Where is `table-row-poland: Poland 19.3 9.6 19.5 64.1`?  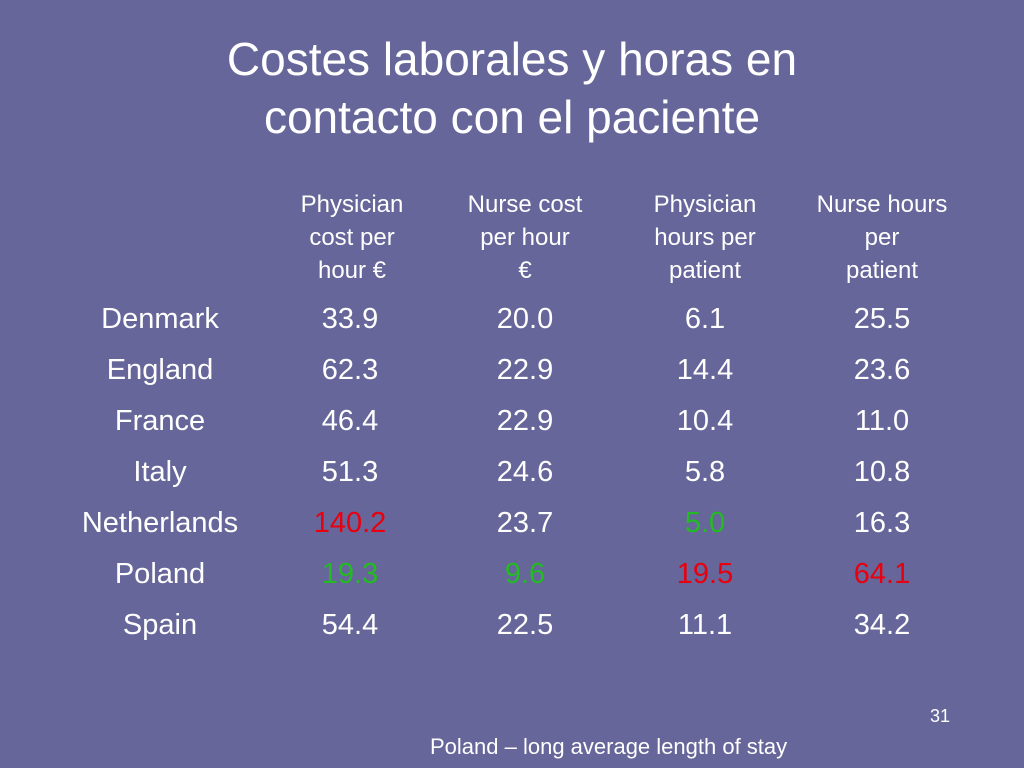
table-row-poland: Poland 19.3 9.6 19.5 64.1 is located at coordinates (512, 574).